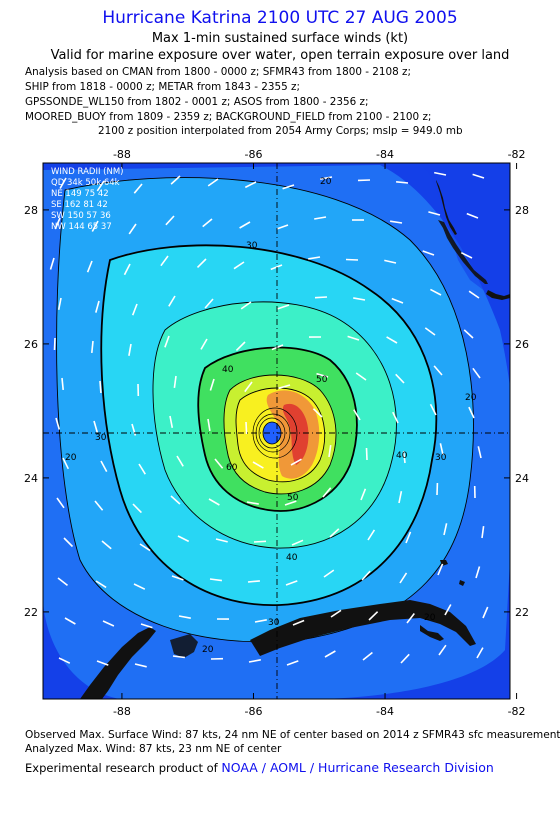 The width and height of the screenshot is (560, 815). What do you see at coordinates (280, 38) in the screenshot?
I see `subtitle: Max 1-min sustained surface winds (kt)` at bounding box center [280, 38].